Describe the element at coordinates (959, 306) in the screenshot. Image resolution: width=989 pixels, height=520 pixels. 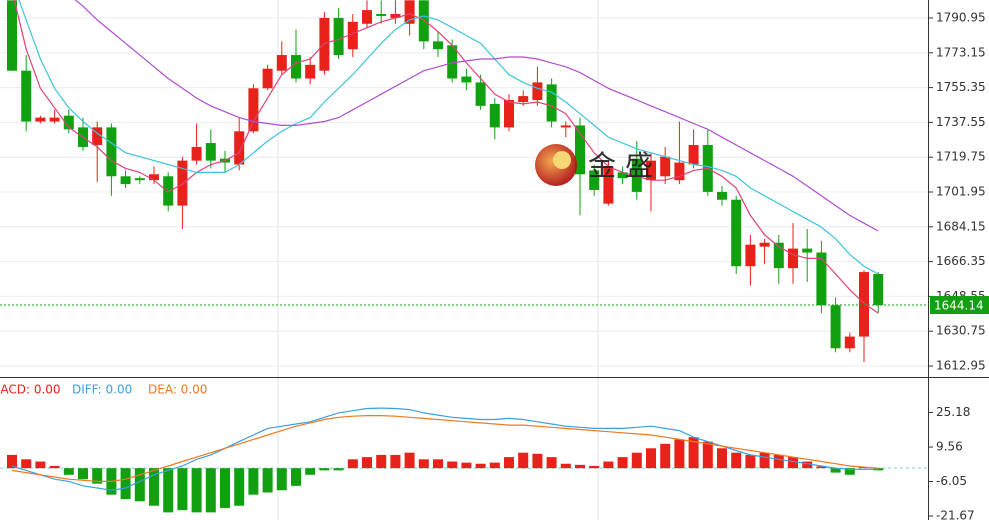
I see `last-price-label: 1644.14` at that location.